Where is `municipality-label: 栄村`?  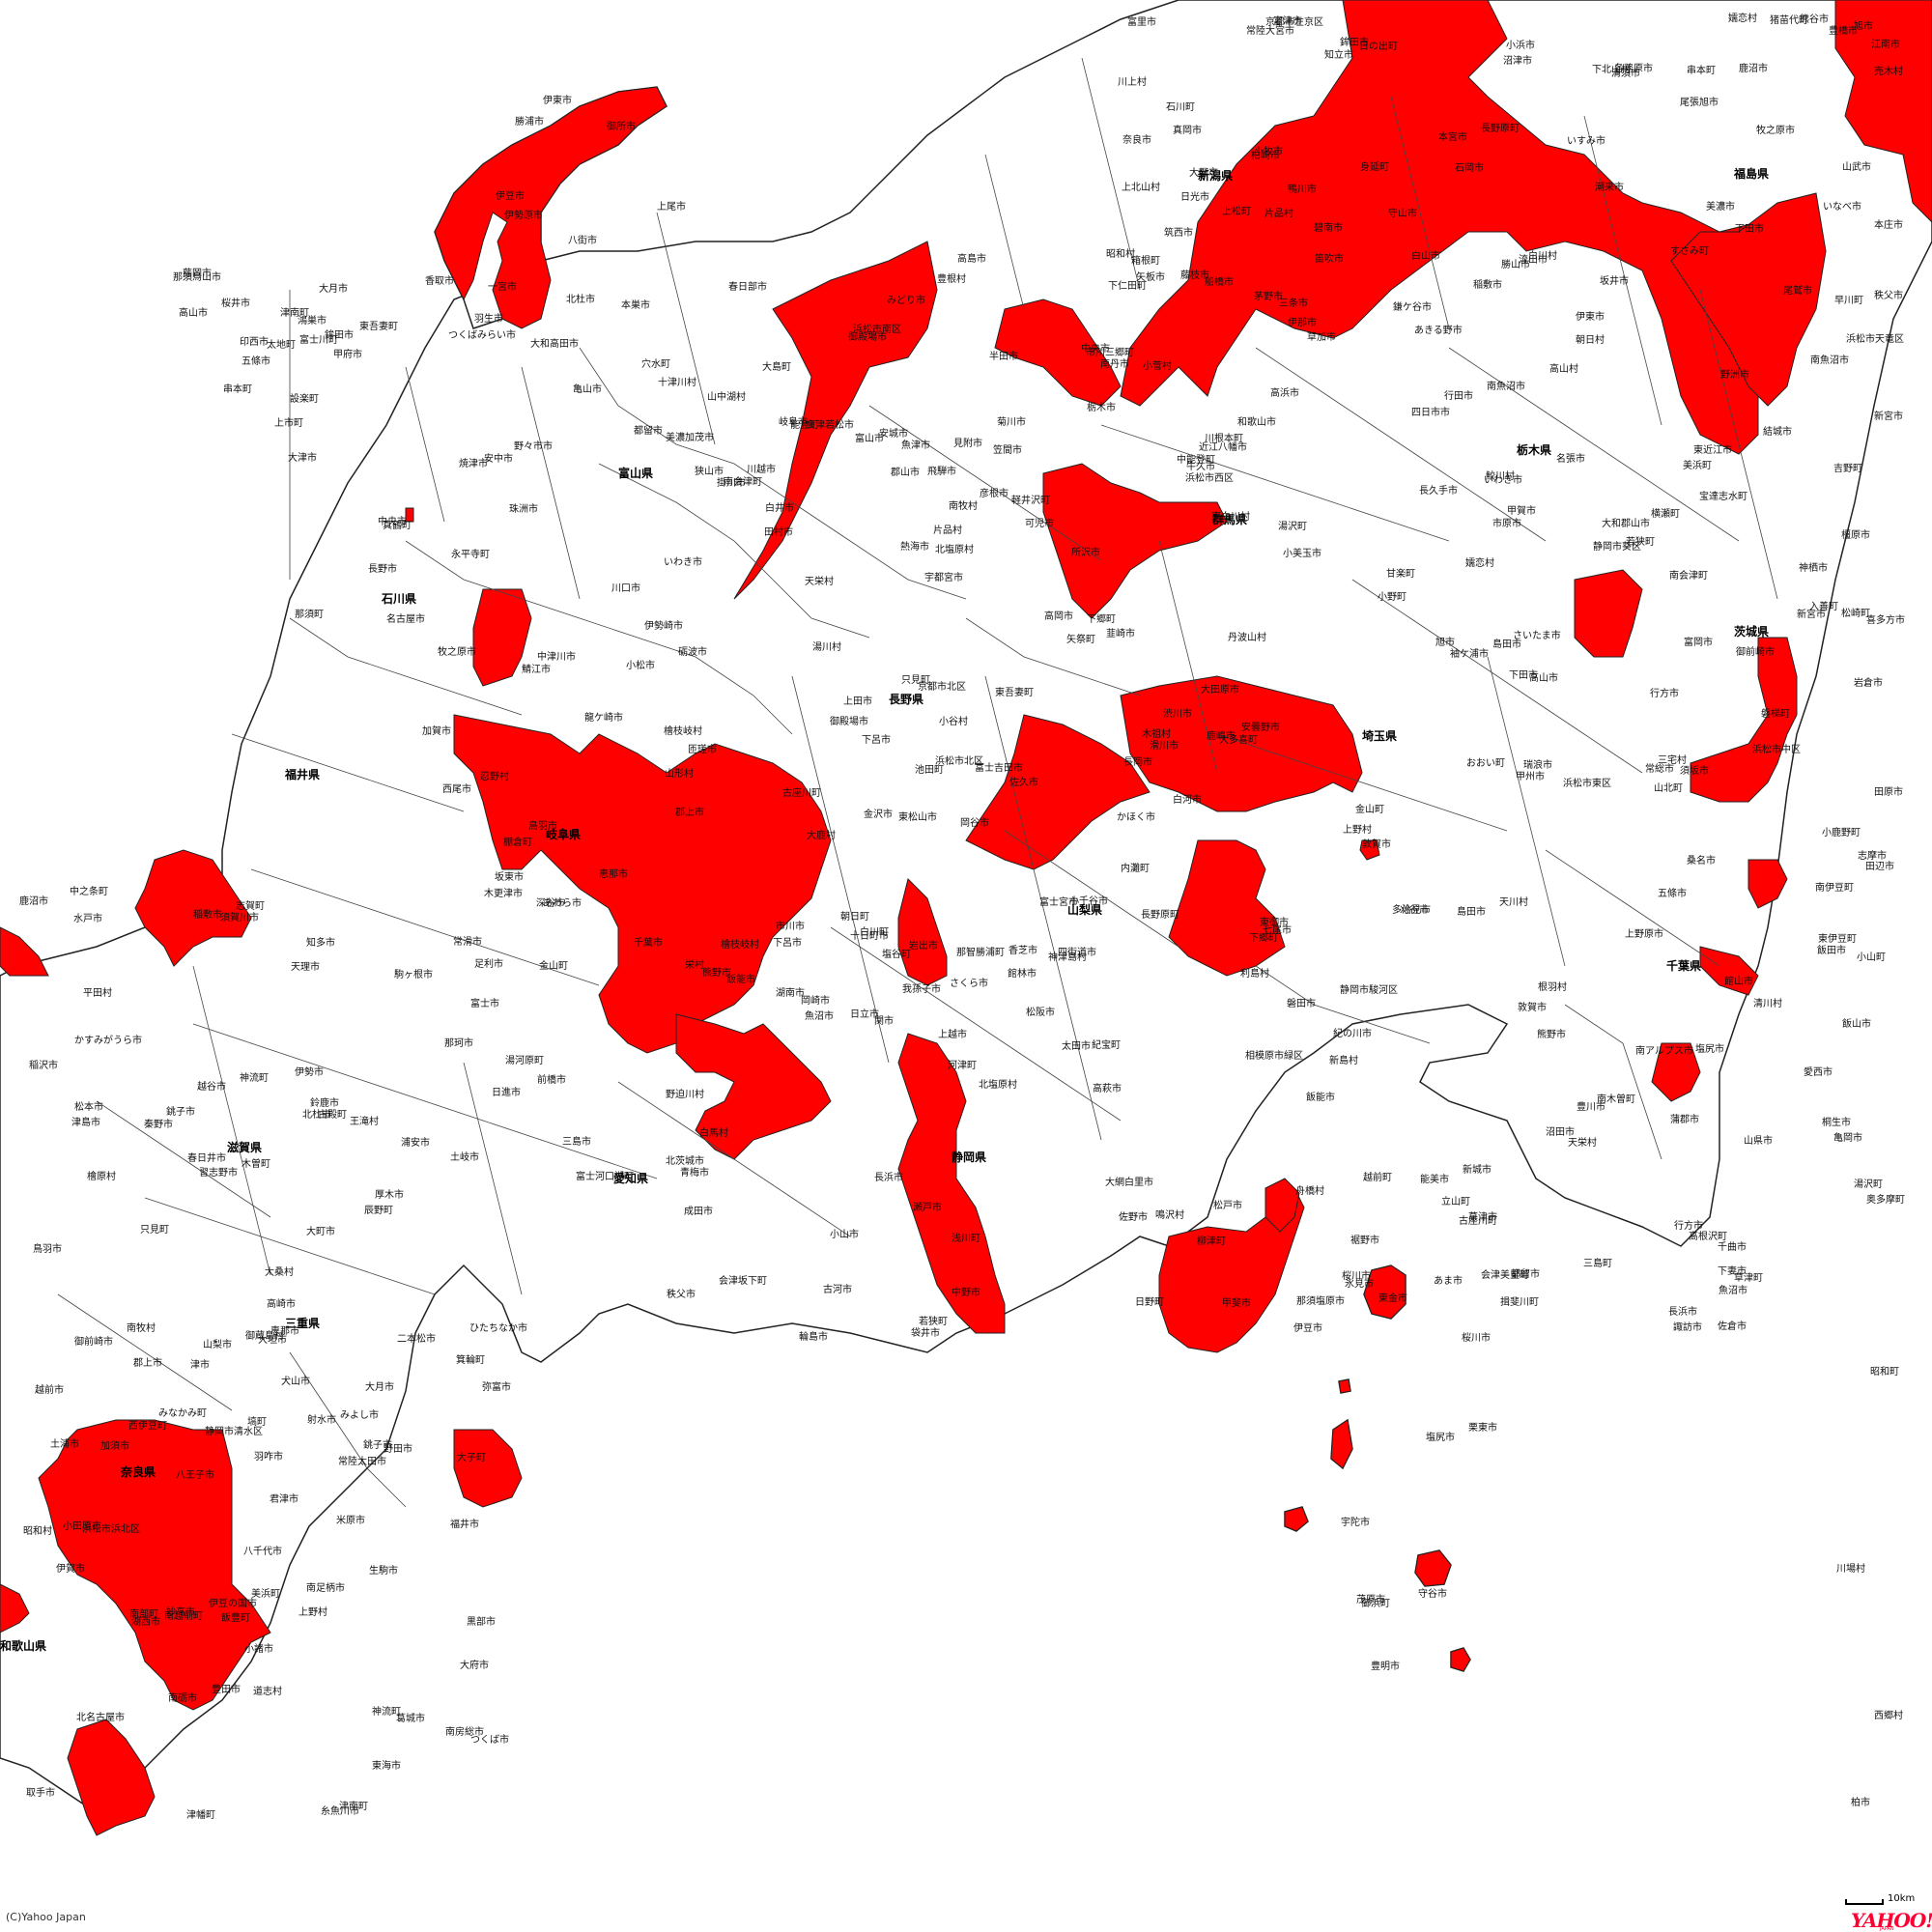 municipality-label: 栄村 is located at coordinates (694, 964).